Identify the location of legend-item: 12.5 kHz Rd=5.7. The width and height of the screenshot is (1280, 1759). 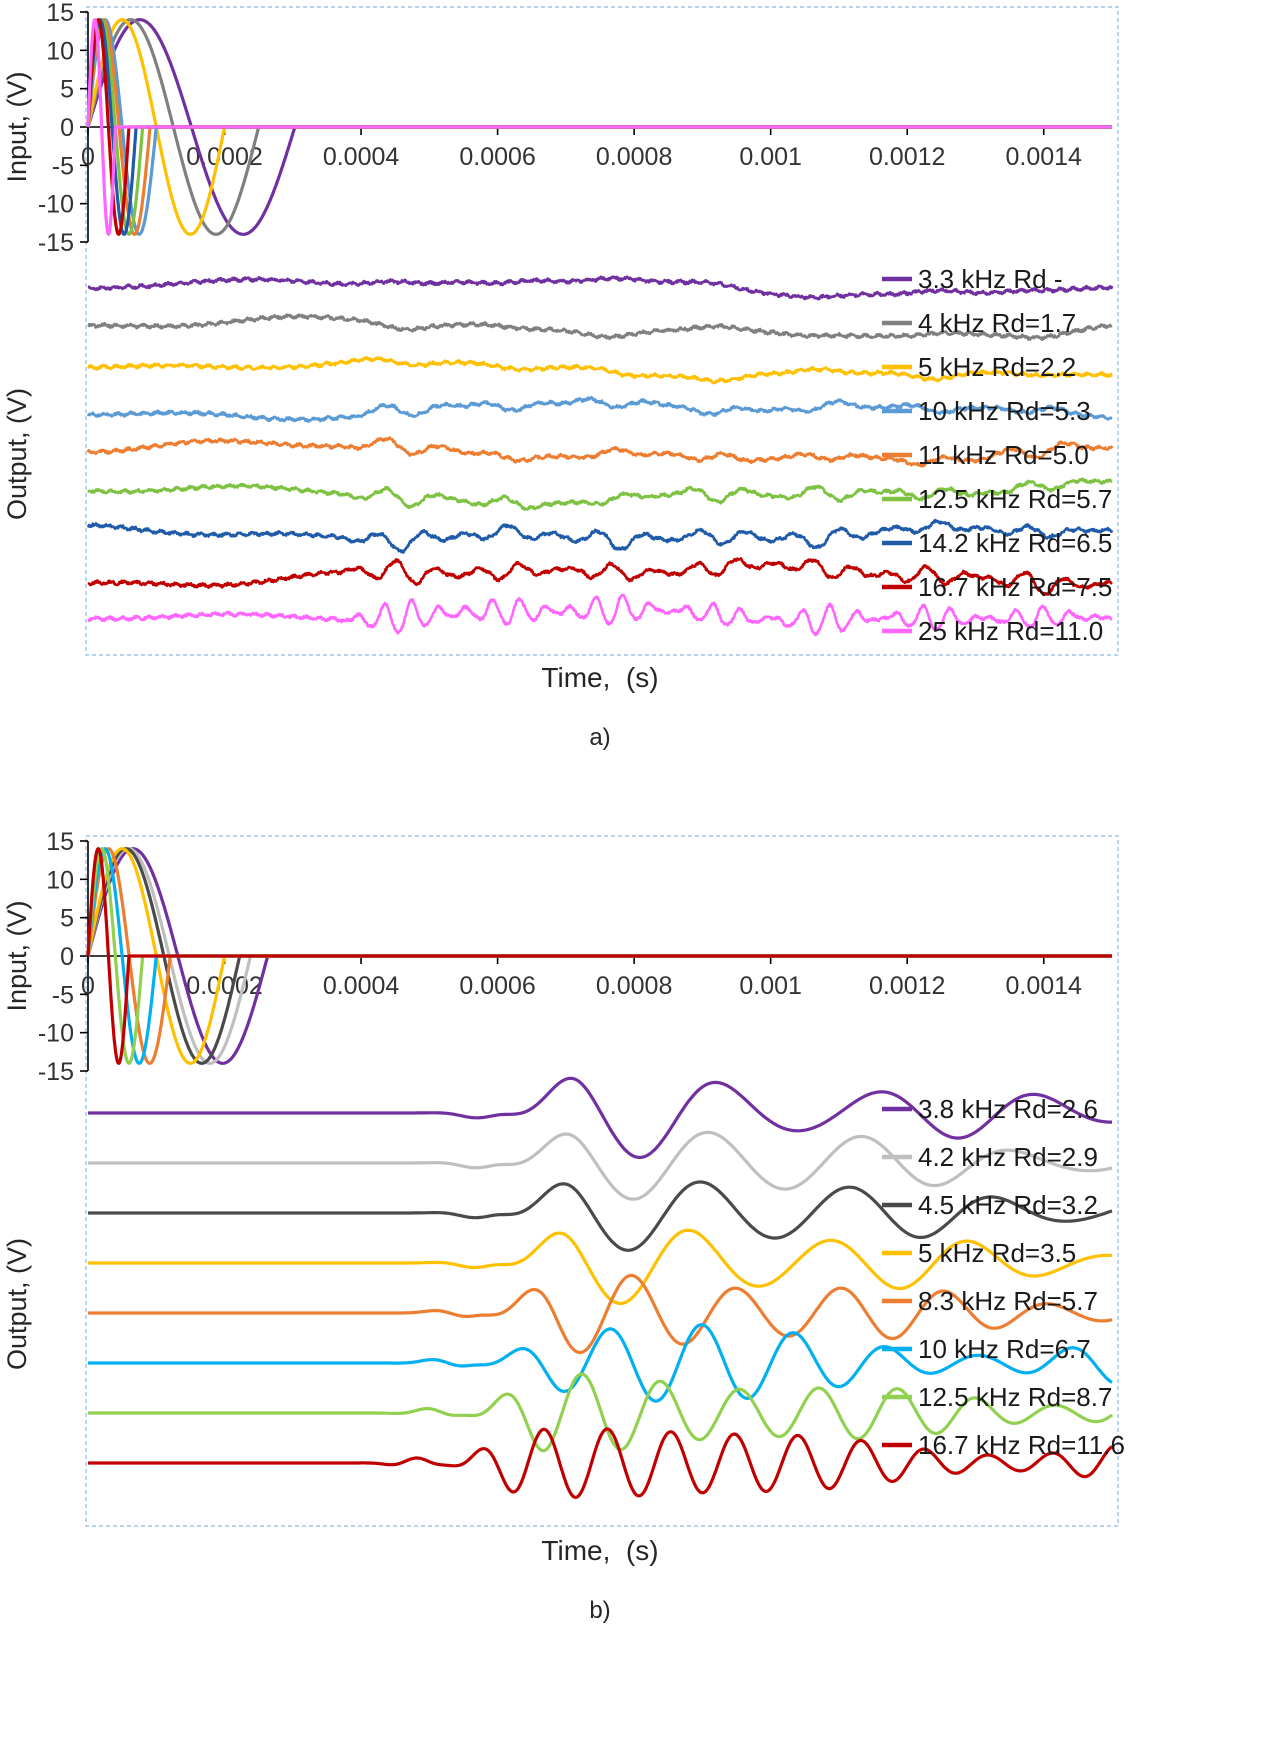
(997, 499).